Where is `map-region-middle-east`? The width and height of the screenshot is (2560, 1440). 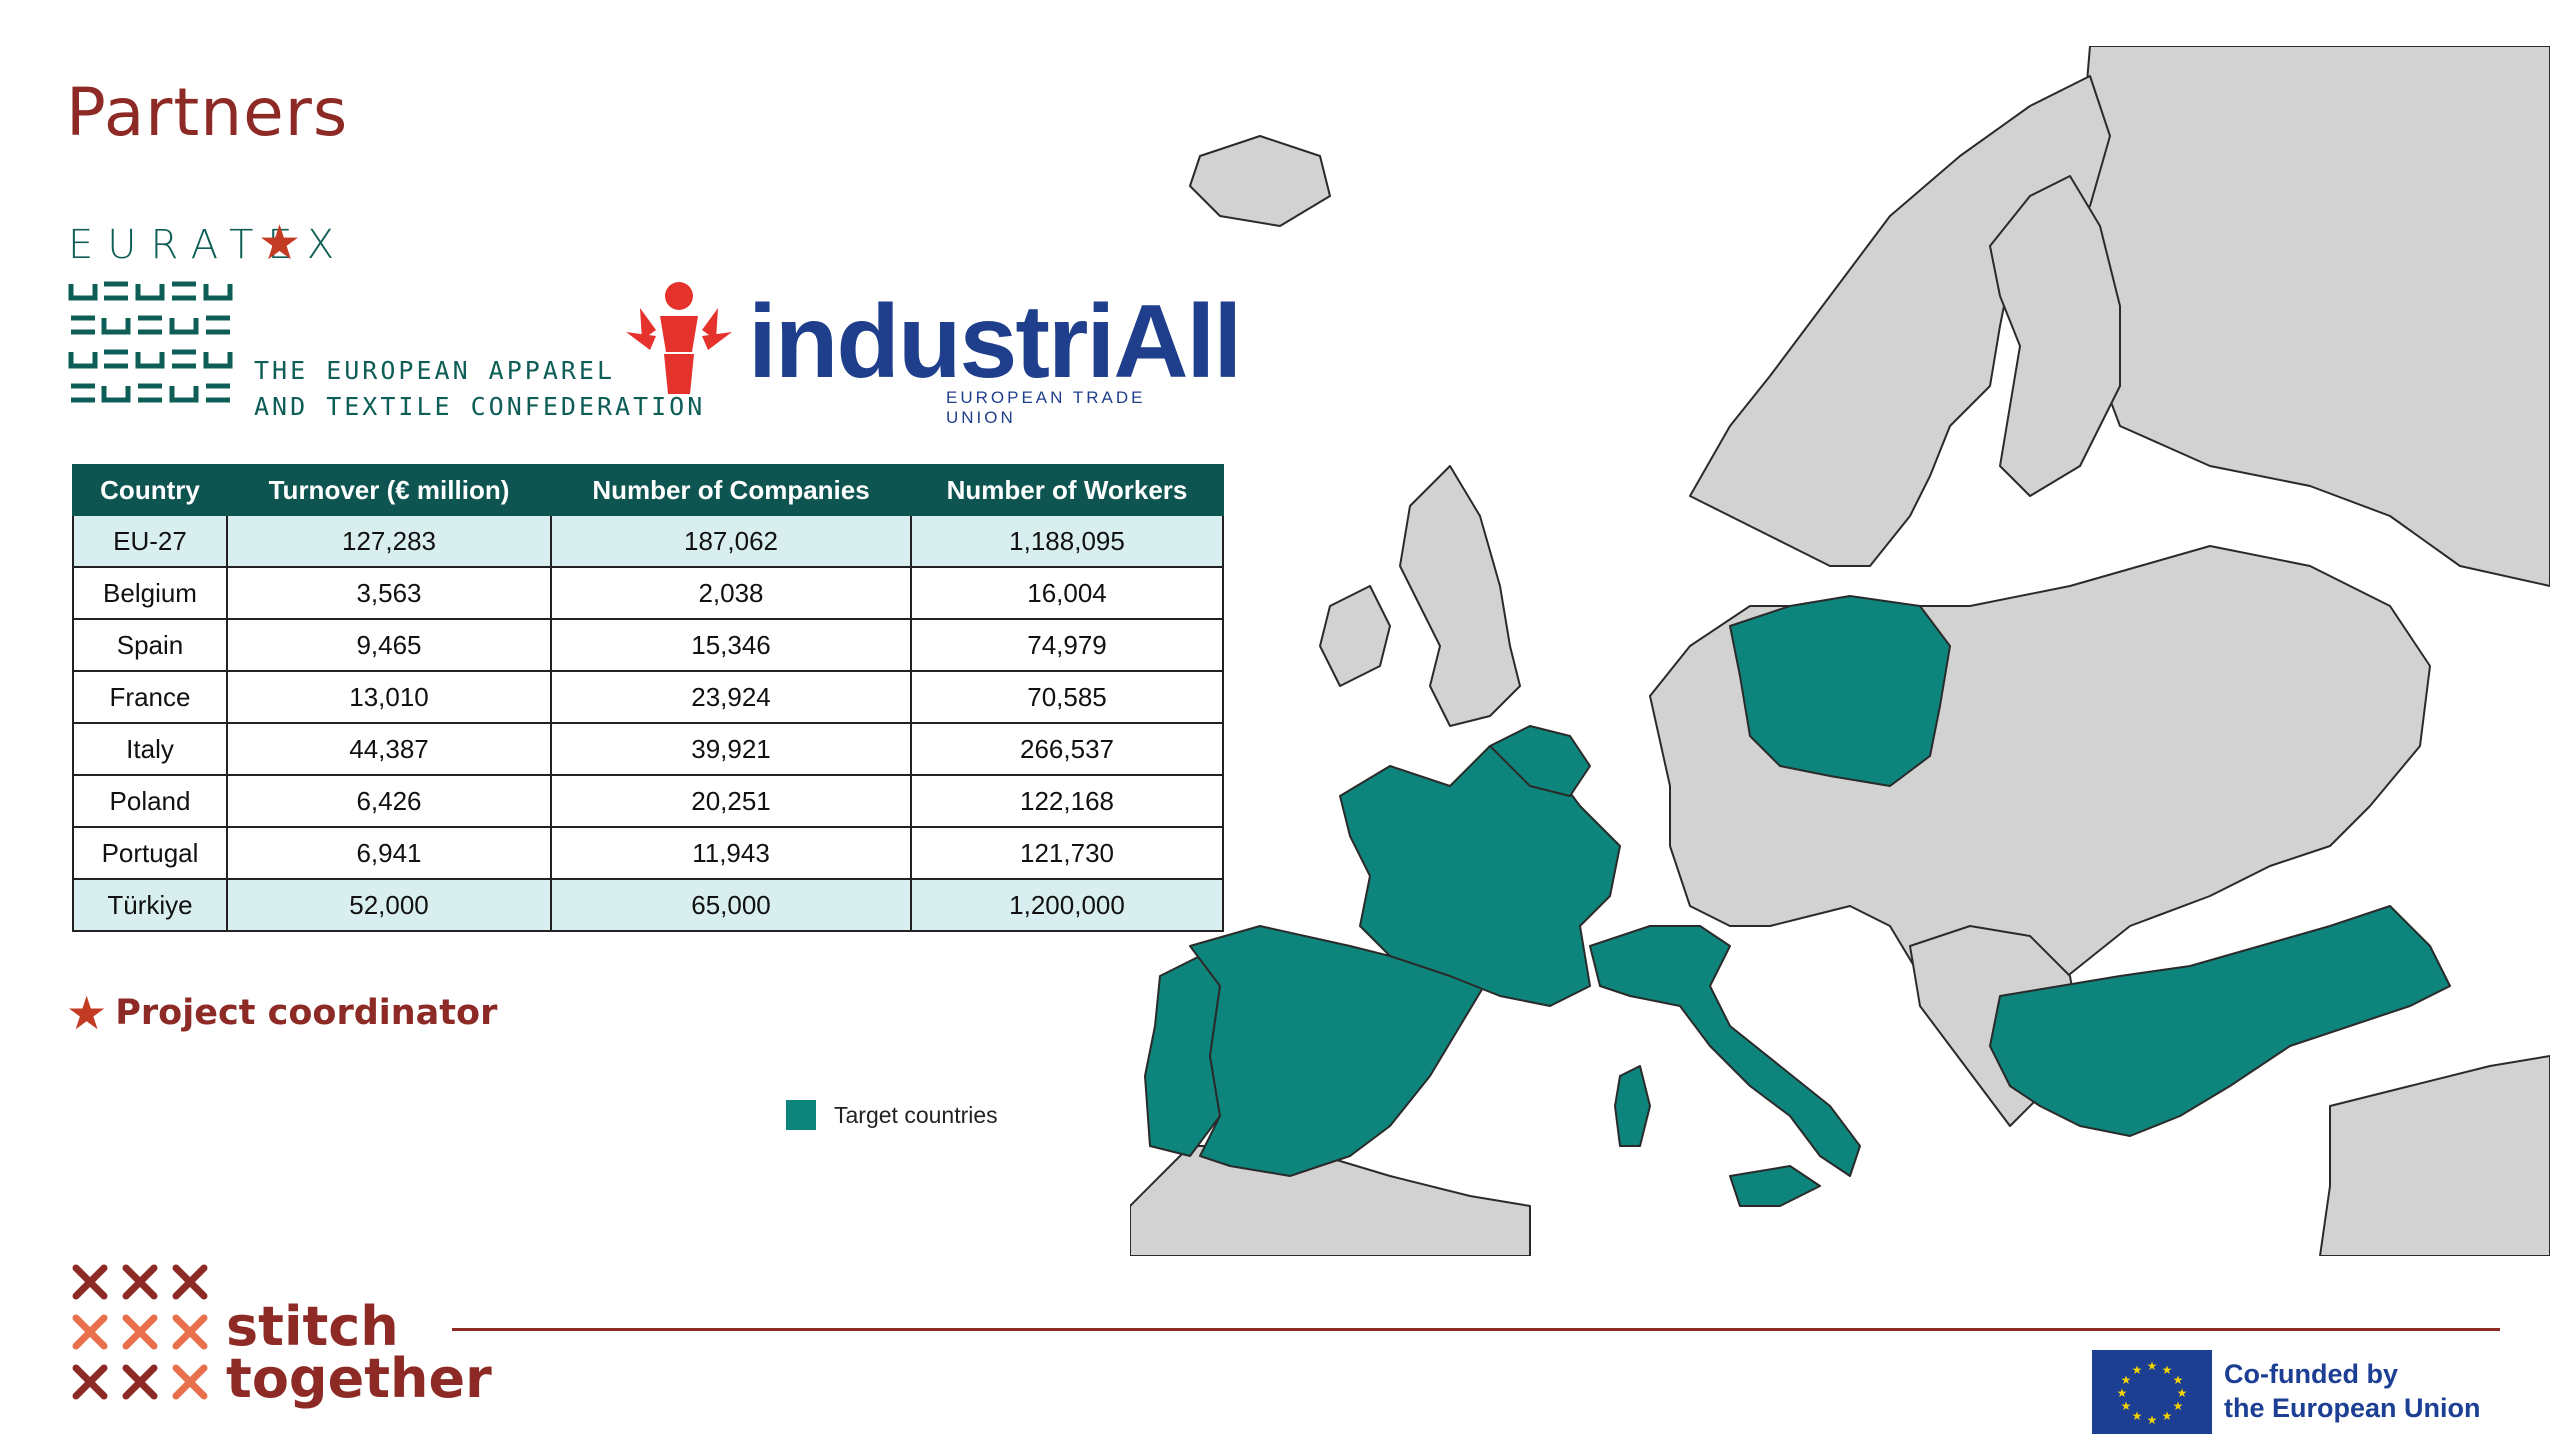 map-region-middle-east is located at coordinates (2434, 1155).